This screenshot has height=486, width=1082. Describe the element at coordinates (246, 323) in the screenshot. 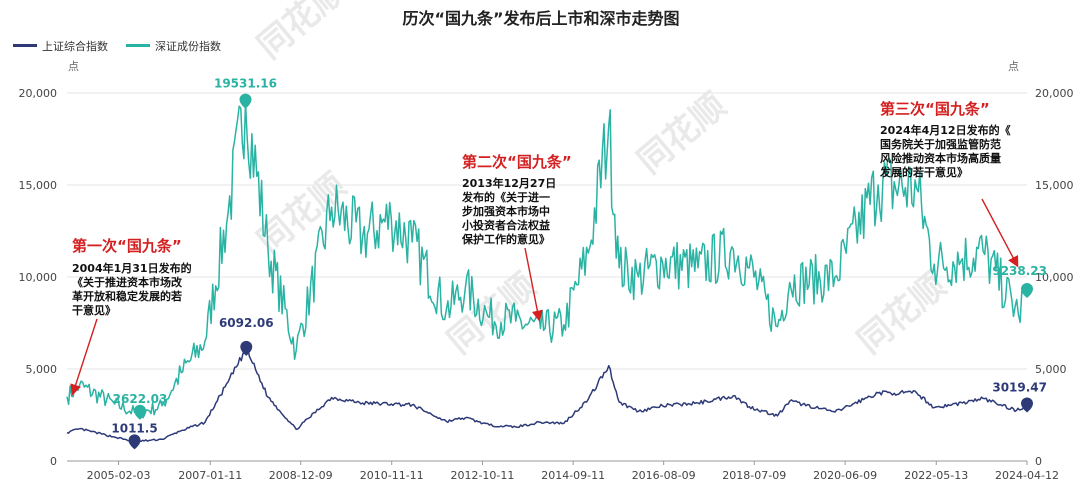

I see `peak-label-1: 6092.06` at that location.